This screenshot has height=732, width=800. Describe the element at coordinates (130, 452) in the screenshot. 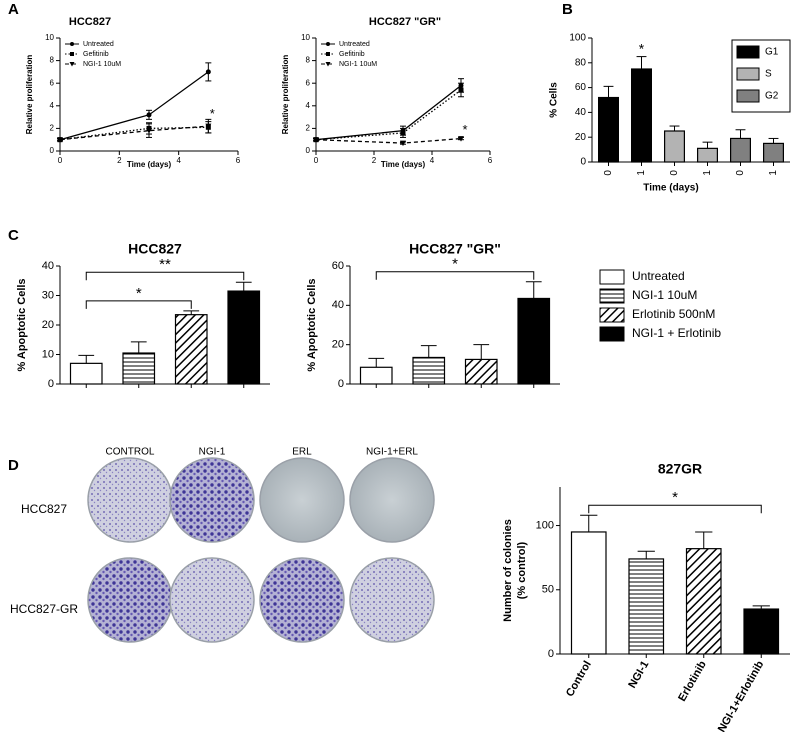

I see `plate-column-label: CONTROL` at that location.